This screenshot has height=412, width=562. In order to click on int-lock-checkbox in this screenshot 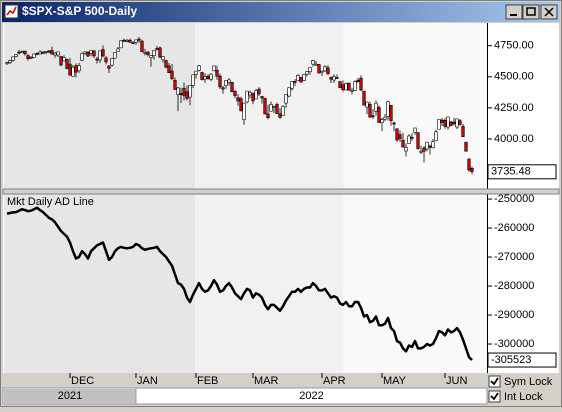, I will do `click(494, 396)`.